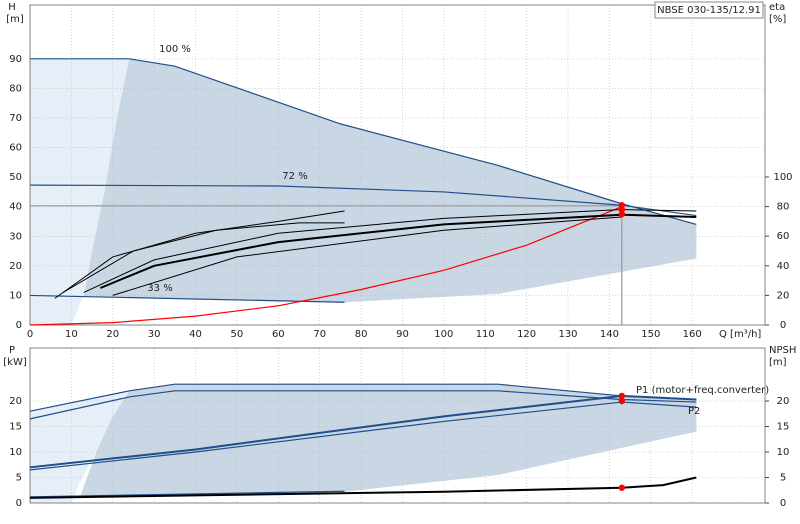 This screenshot has width=800, height=524. Describe the element at coordinates (154, 334) in the screenshot. I see `x-tick-label: 30` at that location.